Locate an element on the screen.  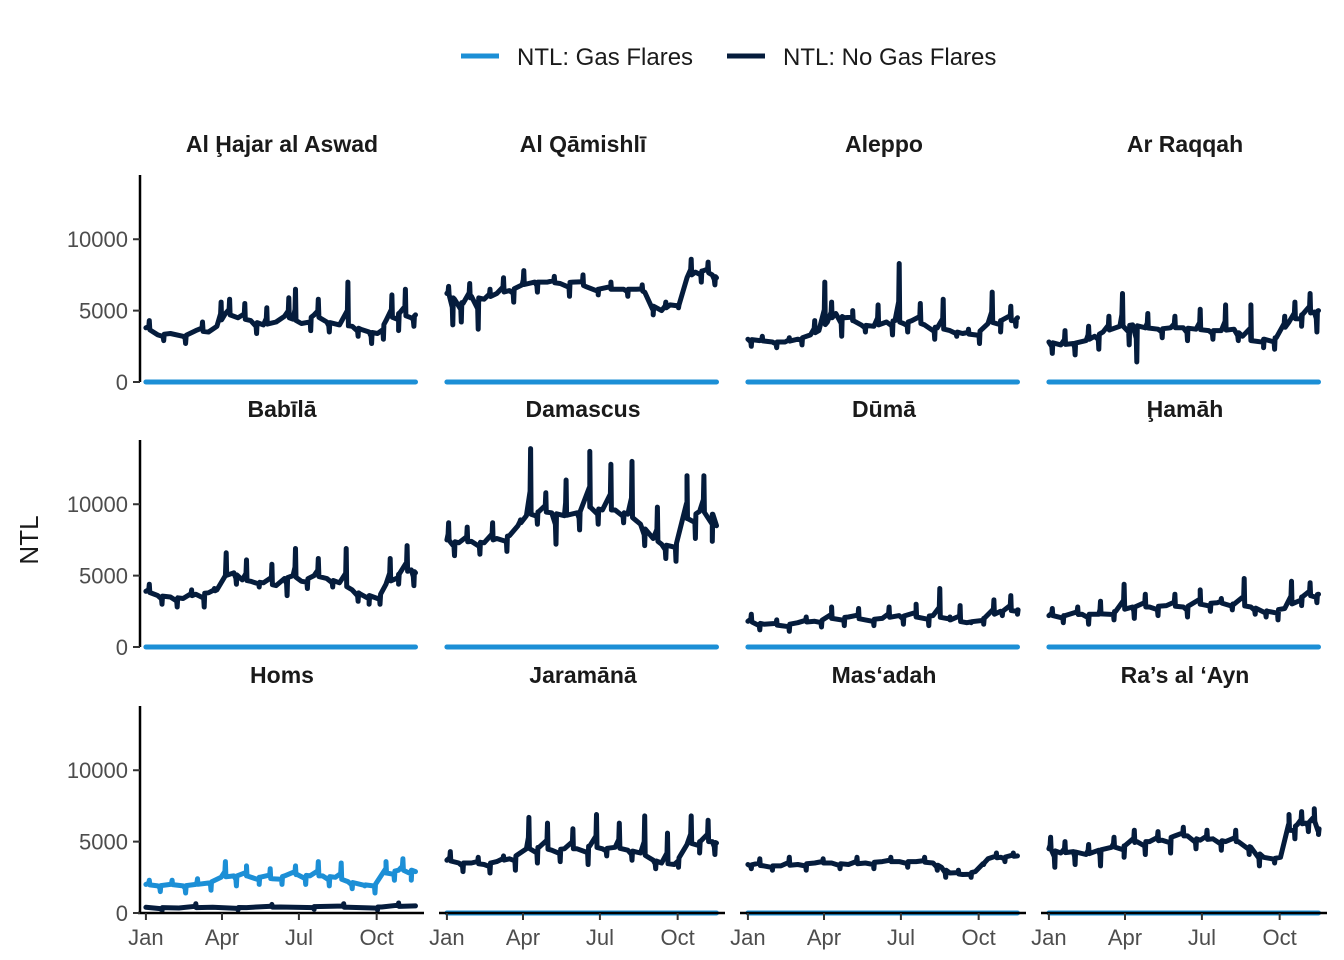
panel-title: Mas‘adah is located at coordinates (884, 675).